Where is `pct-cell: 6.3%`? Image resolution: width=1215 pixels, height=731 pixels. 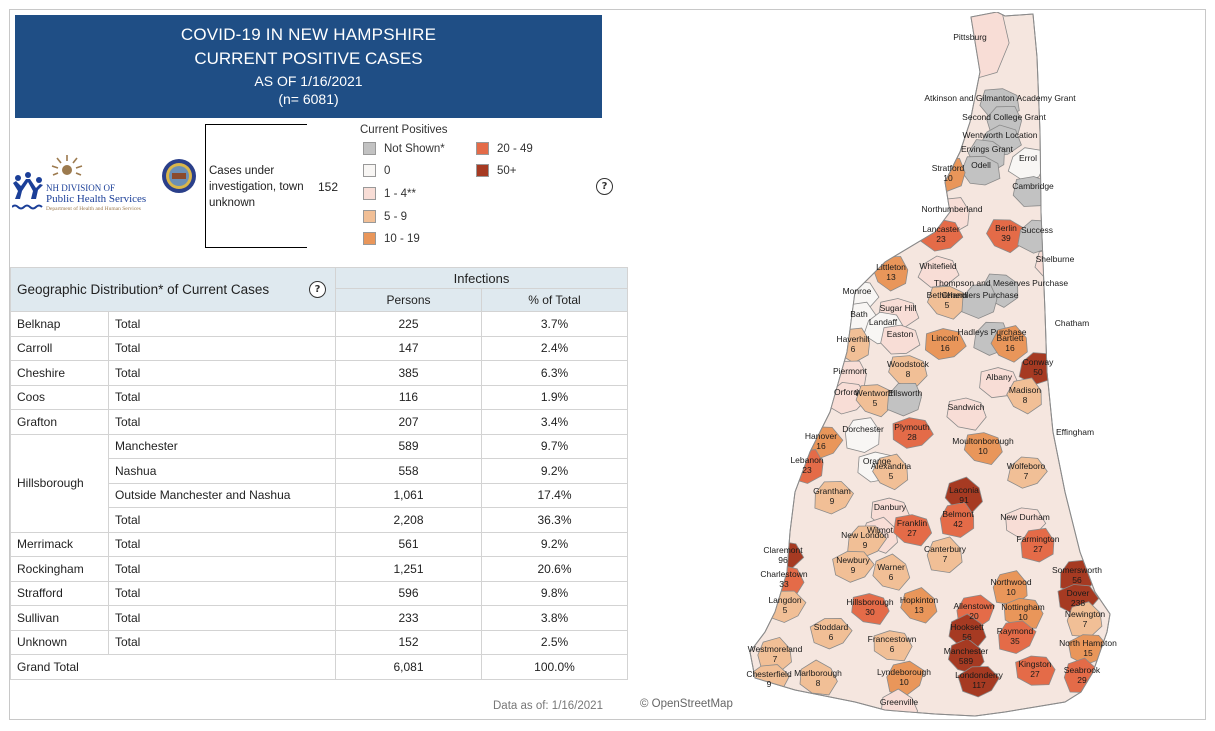
pct-cell: 6.3% is located at coordinates (554, 373).